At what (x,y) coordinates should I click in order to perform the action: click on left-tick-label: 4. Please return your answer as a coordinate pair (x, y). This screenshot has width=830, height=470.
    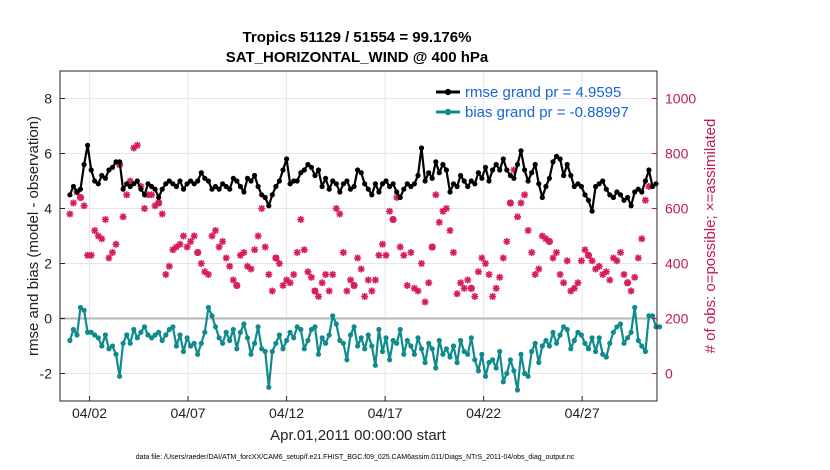
    Looking at the image, I should click on (48, 209).